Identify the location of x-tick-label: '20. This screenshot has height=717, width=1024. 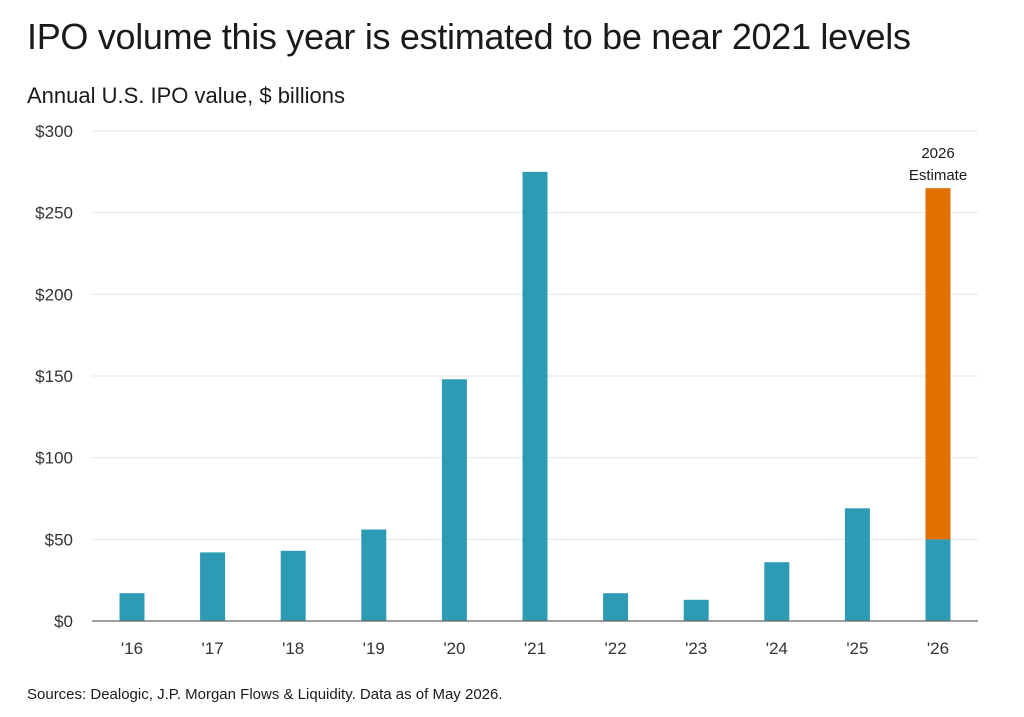
(454, 648).